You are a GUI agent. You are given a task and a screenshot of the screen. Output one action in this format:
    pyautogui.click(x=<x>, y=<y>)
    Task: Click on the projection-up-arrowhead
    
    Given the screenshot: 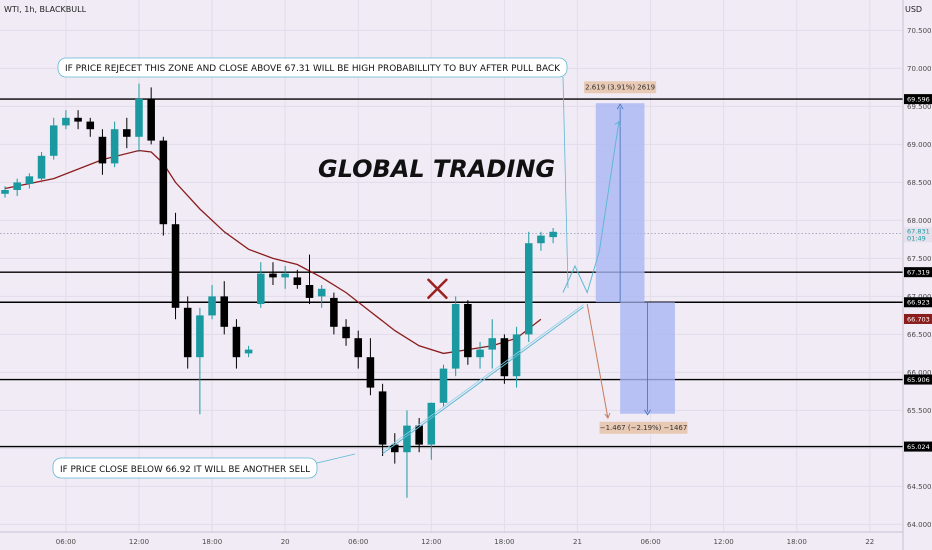 What is the action you would take?
    pyautogui.click(x=617, y=123)
    